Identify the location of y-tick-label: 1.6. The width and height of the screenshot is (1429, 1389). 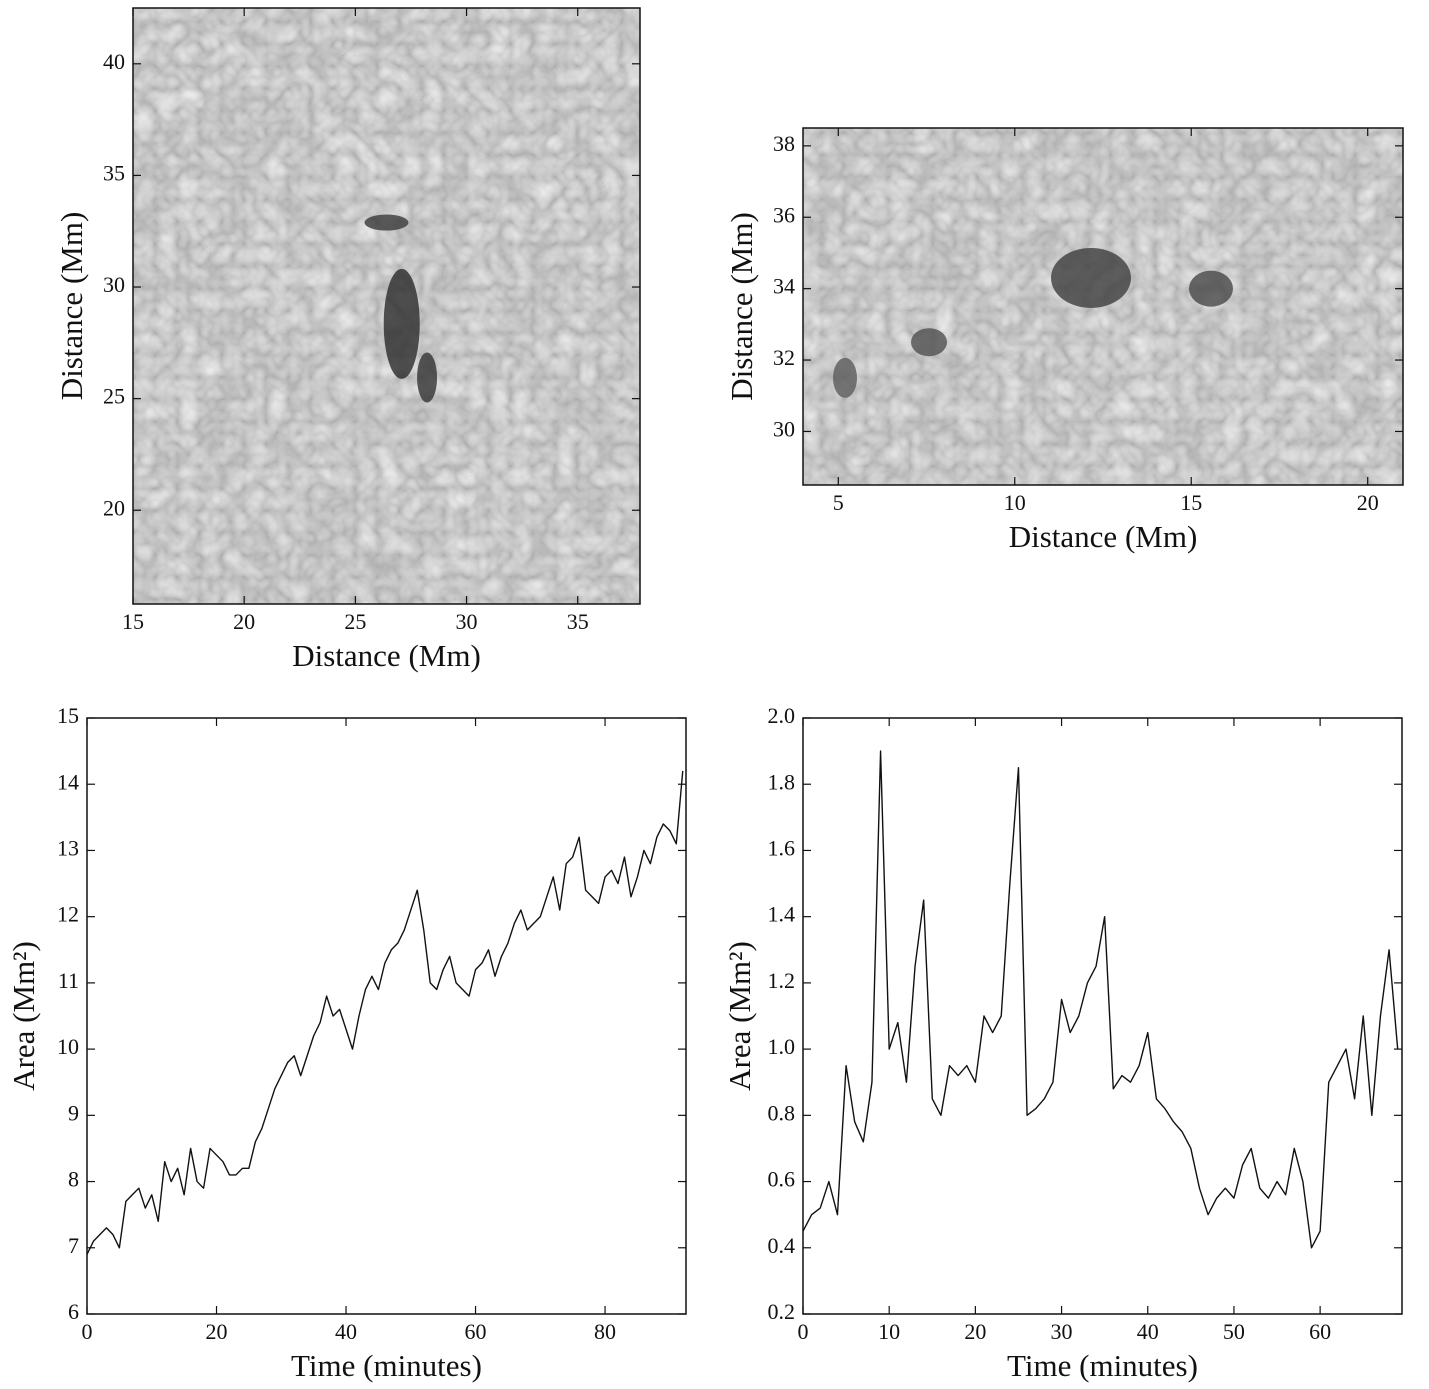
(782, 847).